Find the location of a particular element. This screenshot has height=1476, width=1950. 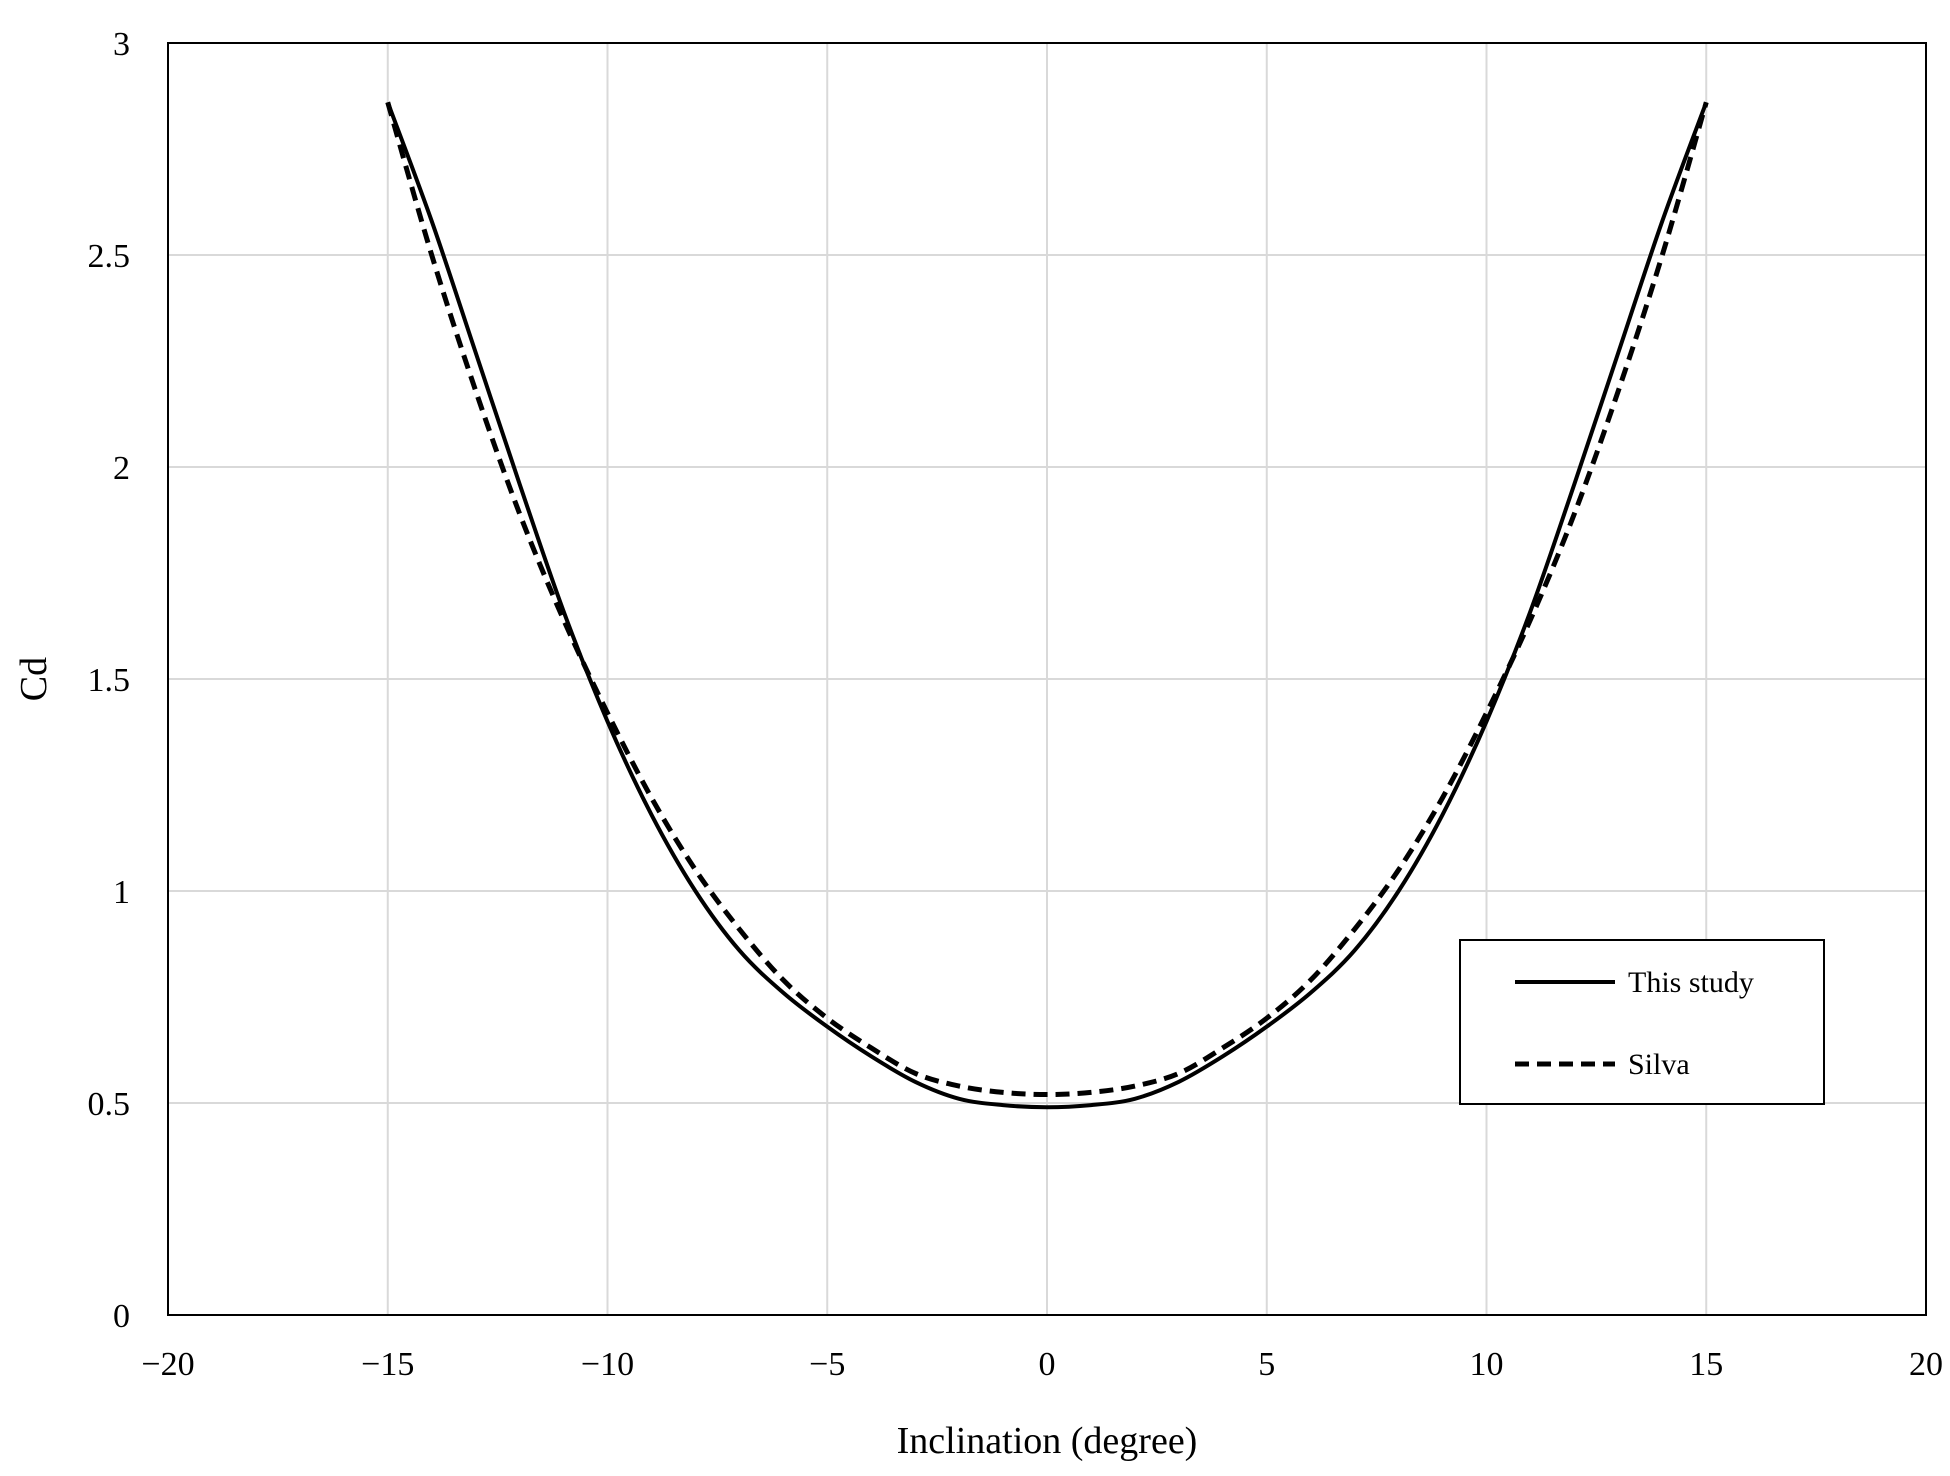

x-tick-labels: −20 −15 −10 −5 0 5 10 15 20 is located at coordinates (1042, 1364).